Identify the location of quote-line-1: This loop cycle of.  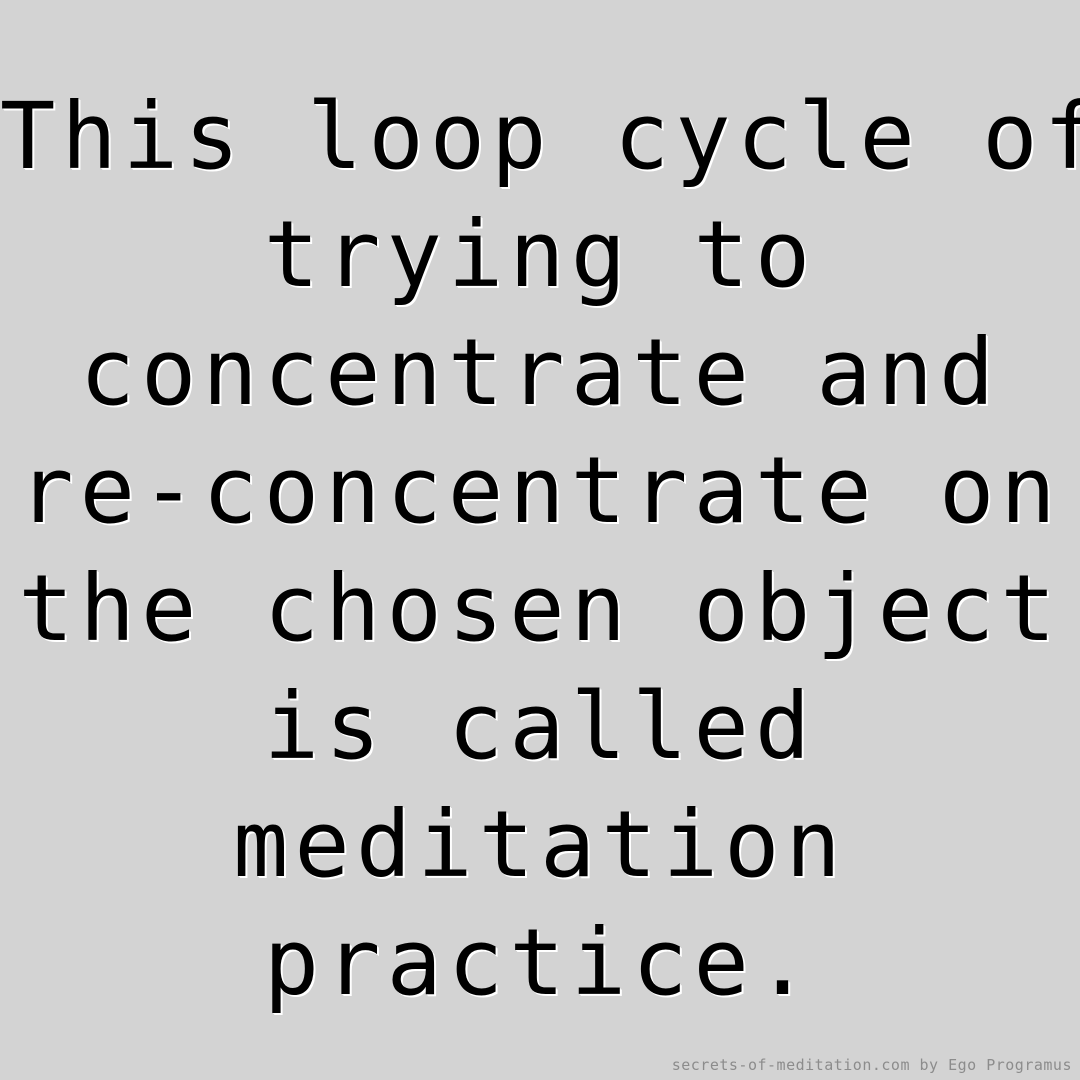
(540, 136).